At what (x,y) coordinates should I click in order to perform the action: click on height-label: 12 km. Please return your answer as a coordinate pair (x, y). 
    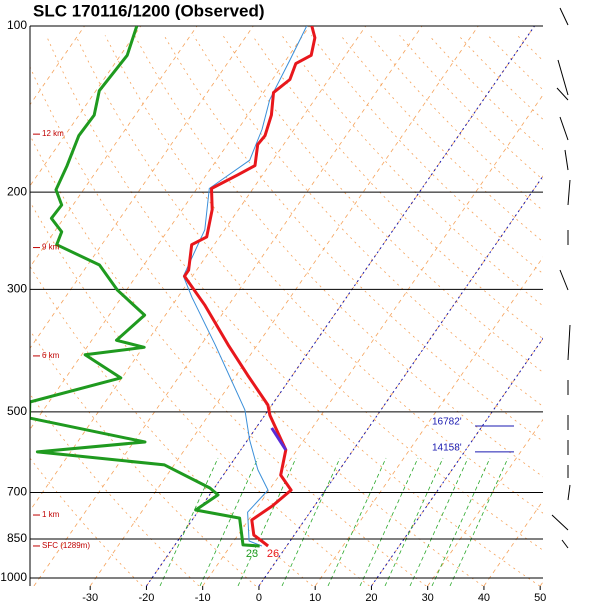
    Looking at the image, I should click on (53, 133).